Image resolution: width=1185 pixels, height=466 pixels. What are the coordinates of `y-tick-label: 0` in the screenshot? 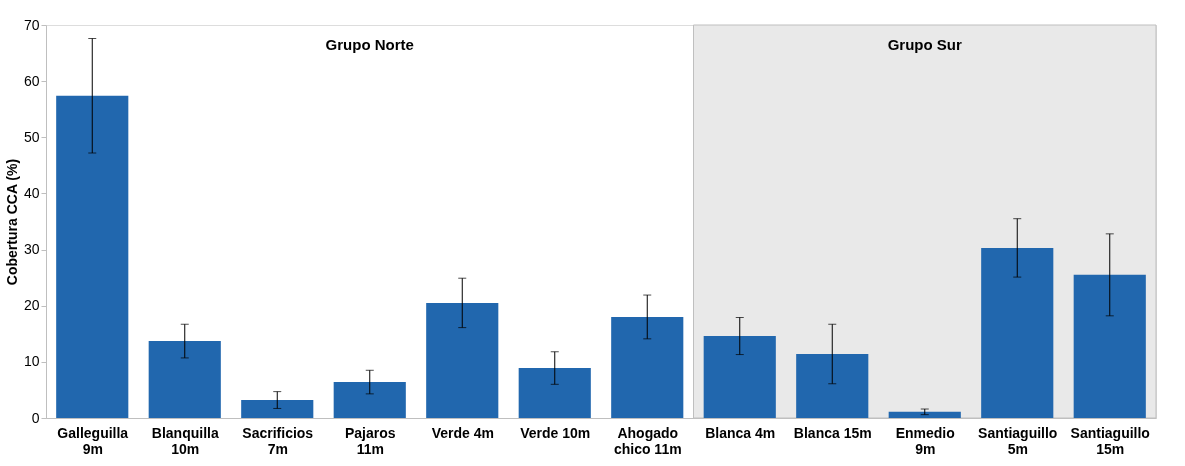 It's located at (35, 417).